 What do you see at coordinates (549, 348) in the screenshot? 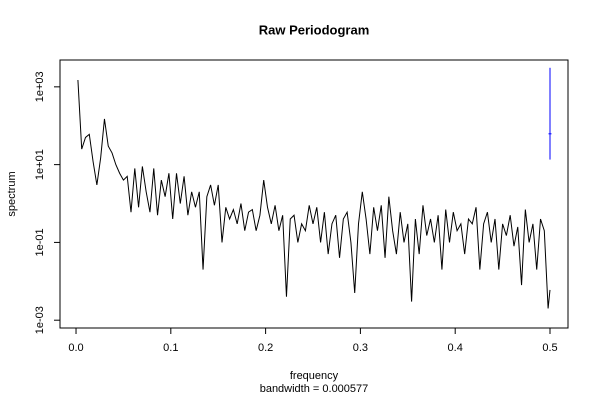
I see `x-tick-label: 0.5` at bounding box center [549, 348].